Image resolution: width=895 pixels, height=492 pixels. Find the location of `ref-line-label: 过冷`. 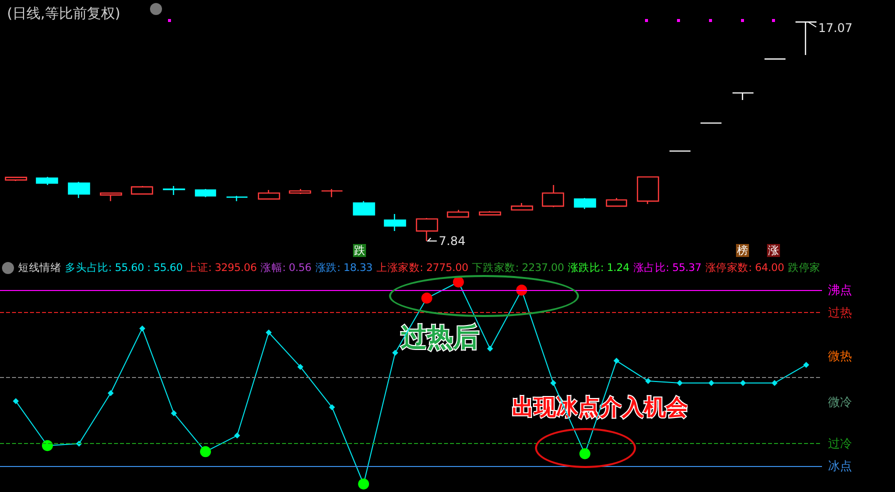

ref-line-label: 过冷 is located at coordinates (840, 443).